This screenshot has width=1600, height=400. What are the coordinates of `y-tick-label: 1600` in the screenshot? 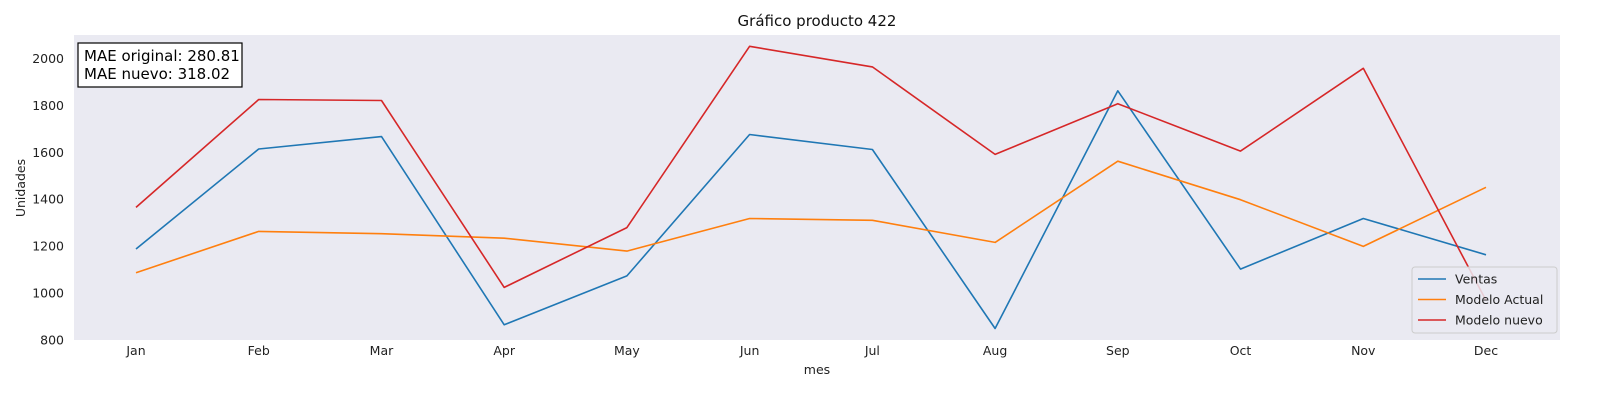 It's located at (48, 152).